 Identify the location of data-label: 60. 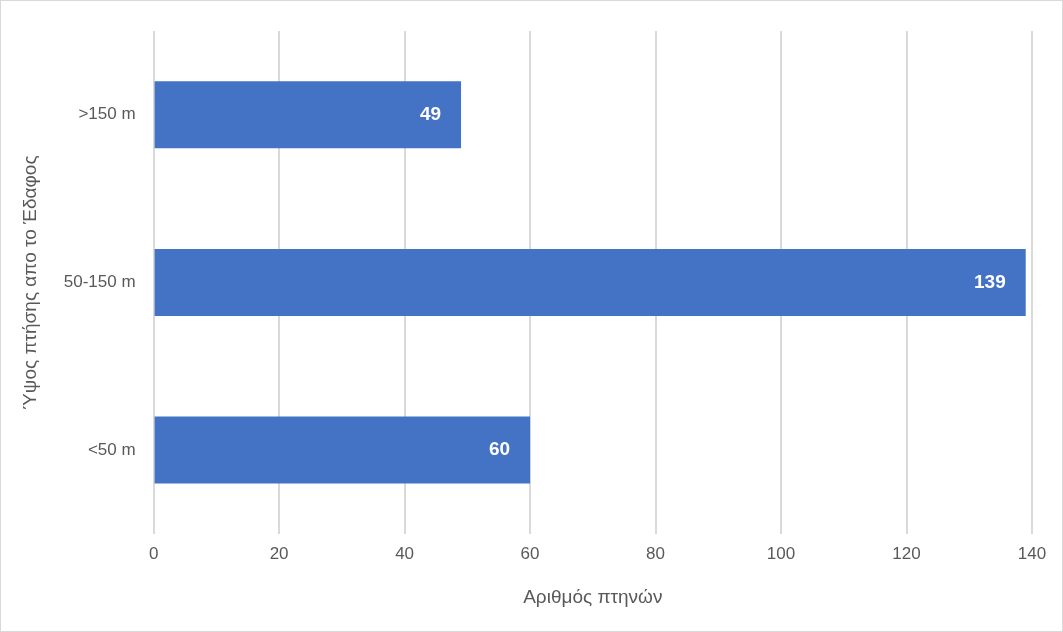
(499, 449).